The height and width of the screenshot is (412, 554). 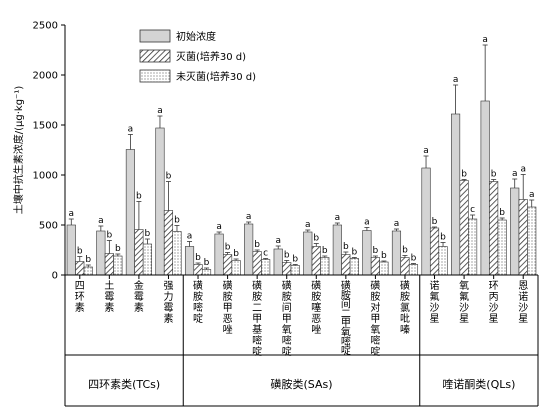 I want to click on legend-label: 灭菌(培养30 d), so click(x=211, y=56).